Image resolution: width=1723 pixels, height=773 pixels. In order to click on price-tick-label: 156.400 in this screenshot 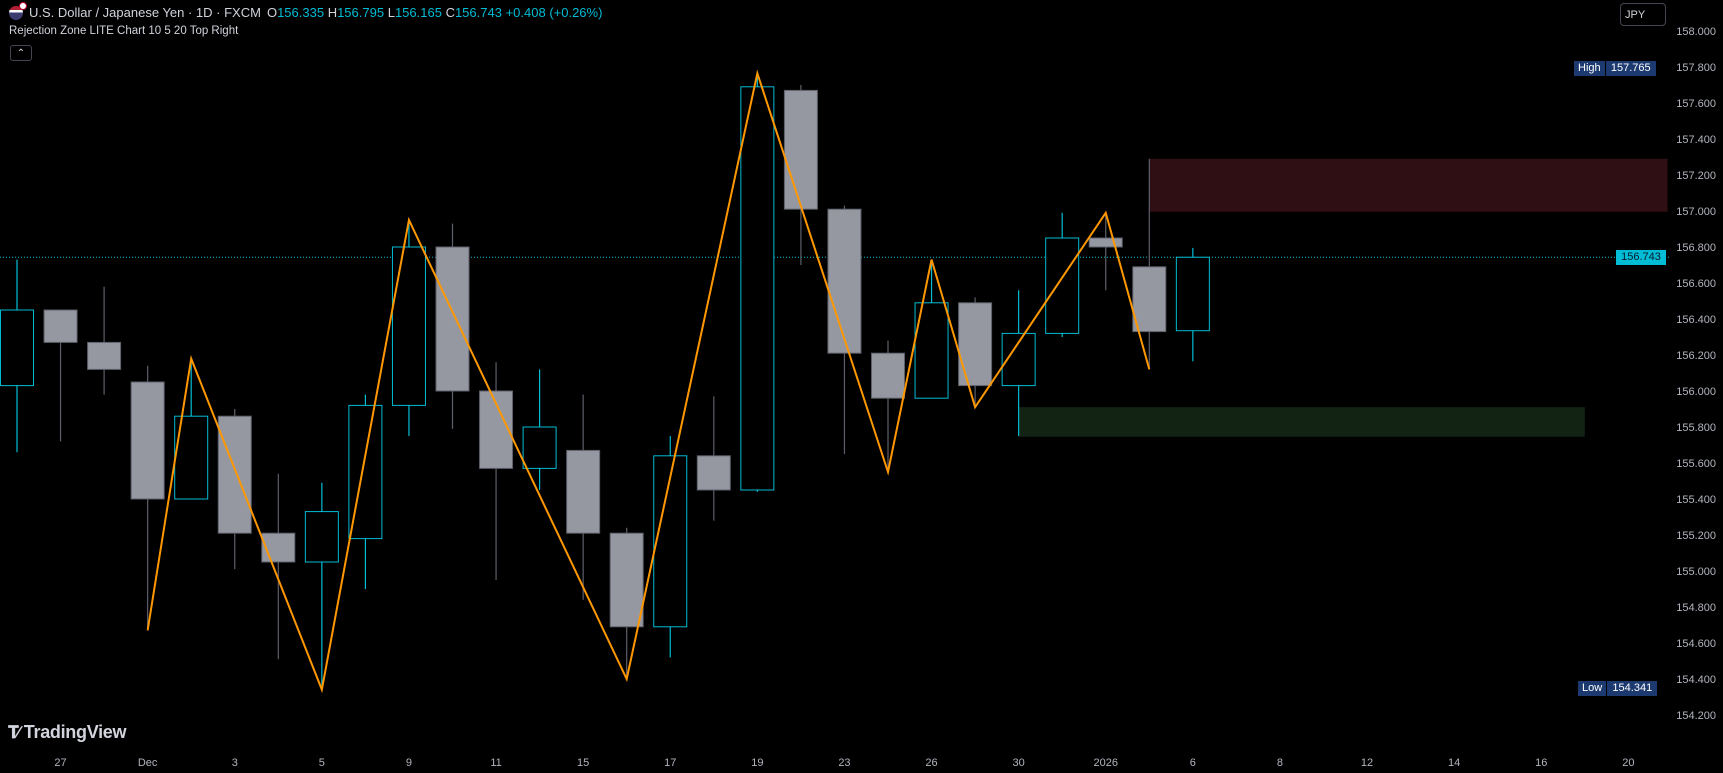, I will do `click(1696, 320)`.